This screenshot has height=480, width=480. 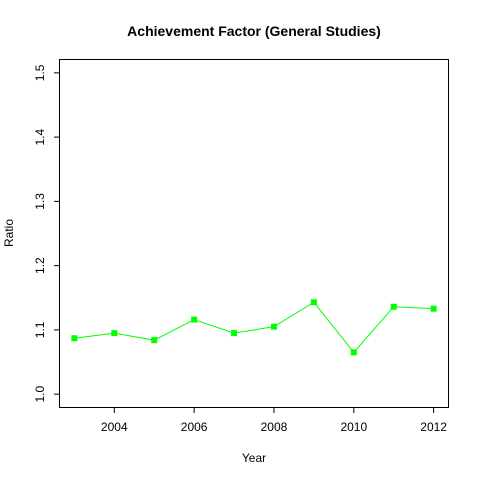 What do you see at coordinates (254, 31) in the screenshot?
I see `chart-title: Achievement Factor (General Studies)` at bounding box center [254, 31].